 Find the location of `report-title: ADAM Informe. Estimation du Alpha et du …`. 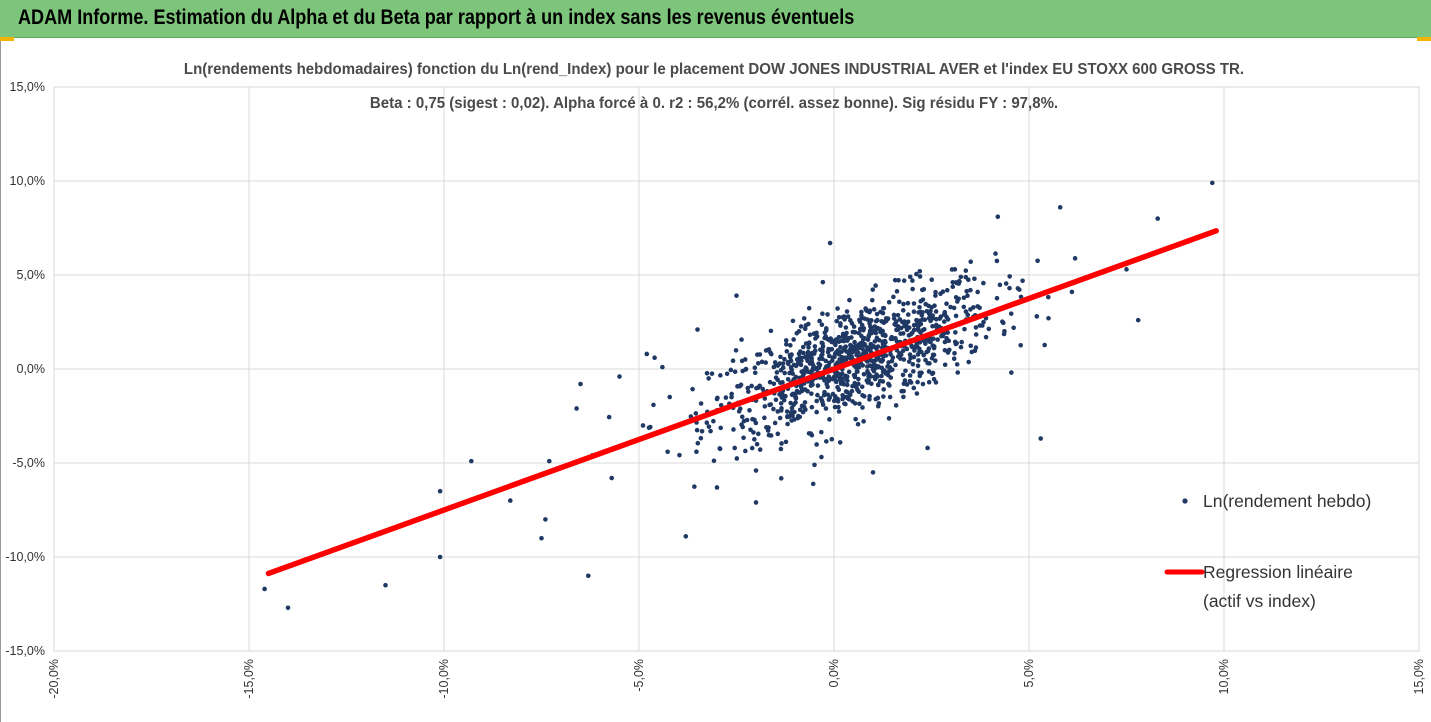

report-title: ADAM Informe. Estimation du Alpha et du … is located at coordinates (436, 17).